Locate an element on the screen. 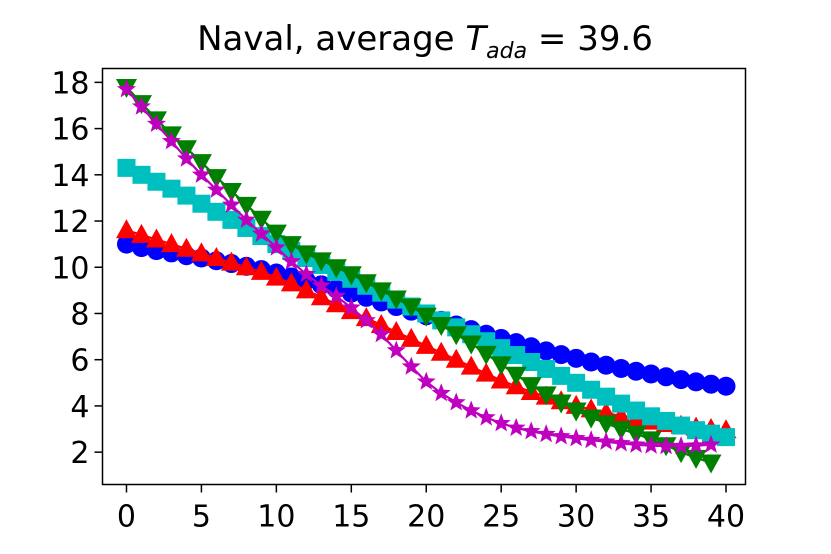 The width and height of the screenshot is (831, 554). x-axis: 0 5 10 15 20 25 30 35 40 is located at coordinates (431, 509).